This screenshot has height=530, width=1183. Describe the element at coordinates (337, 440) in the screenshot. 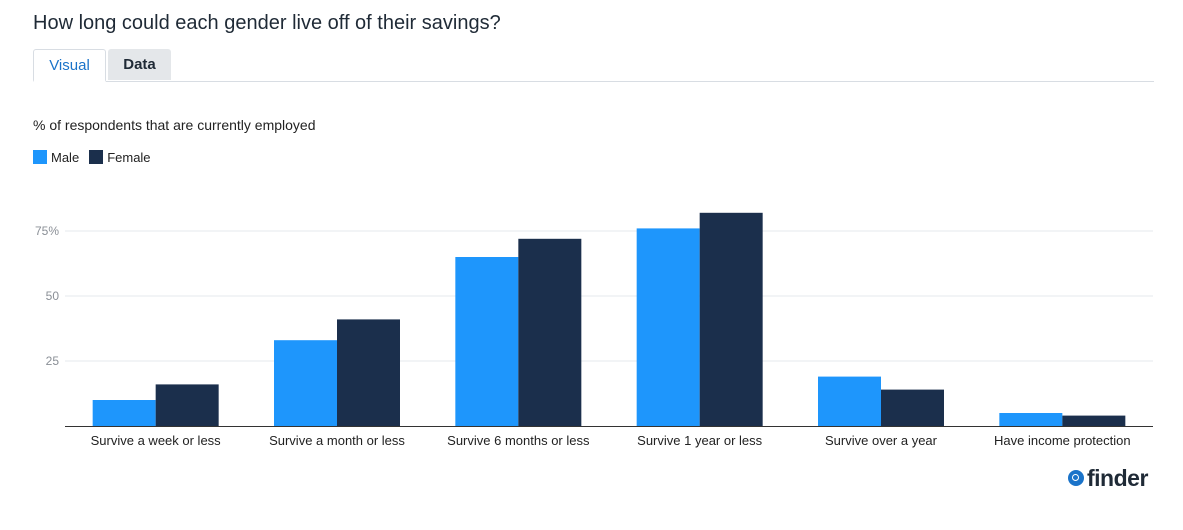

I see `x-tick-label-1: Survive a month or less` at that location.